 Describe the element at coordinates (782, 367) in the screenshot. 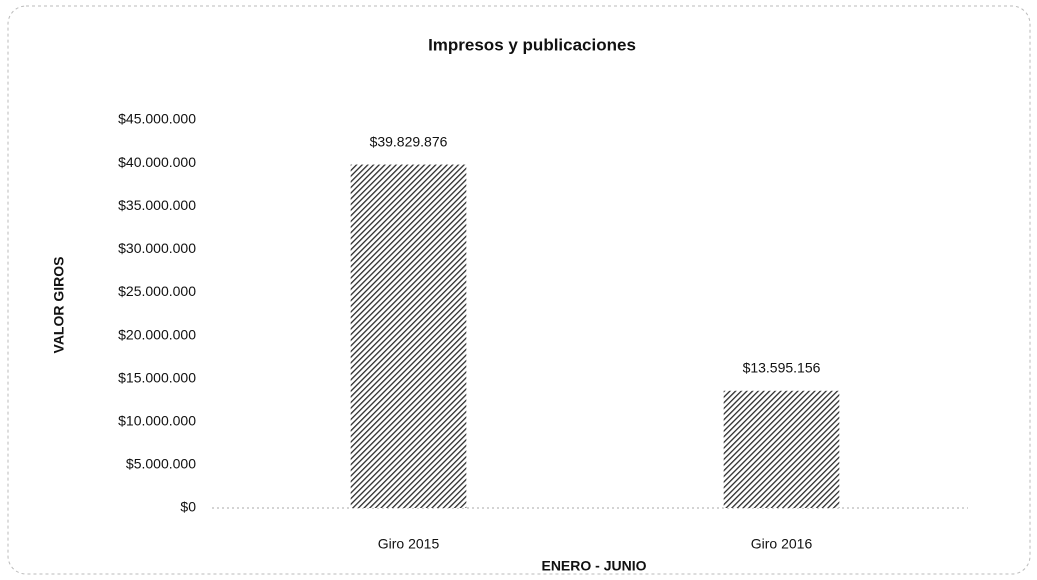

I see `data-label: $13.595.156` at that location.